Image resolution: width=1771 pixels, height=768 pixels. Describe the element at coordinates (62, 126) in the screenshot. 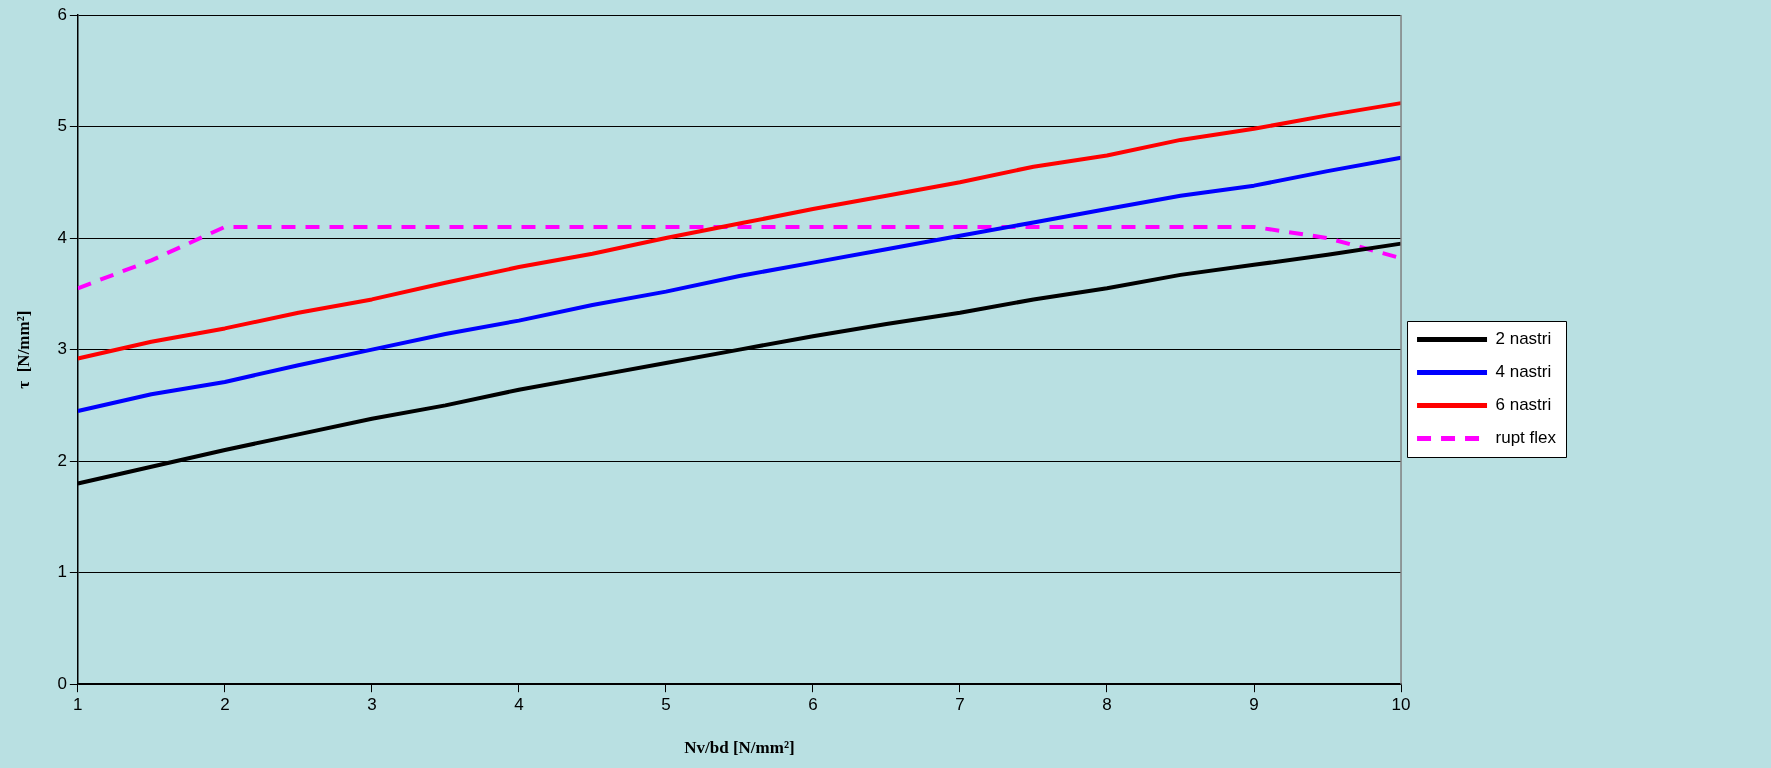

I see `y-tick-label: 5` at that location.